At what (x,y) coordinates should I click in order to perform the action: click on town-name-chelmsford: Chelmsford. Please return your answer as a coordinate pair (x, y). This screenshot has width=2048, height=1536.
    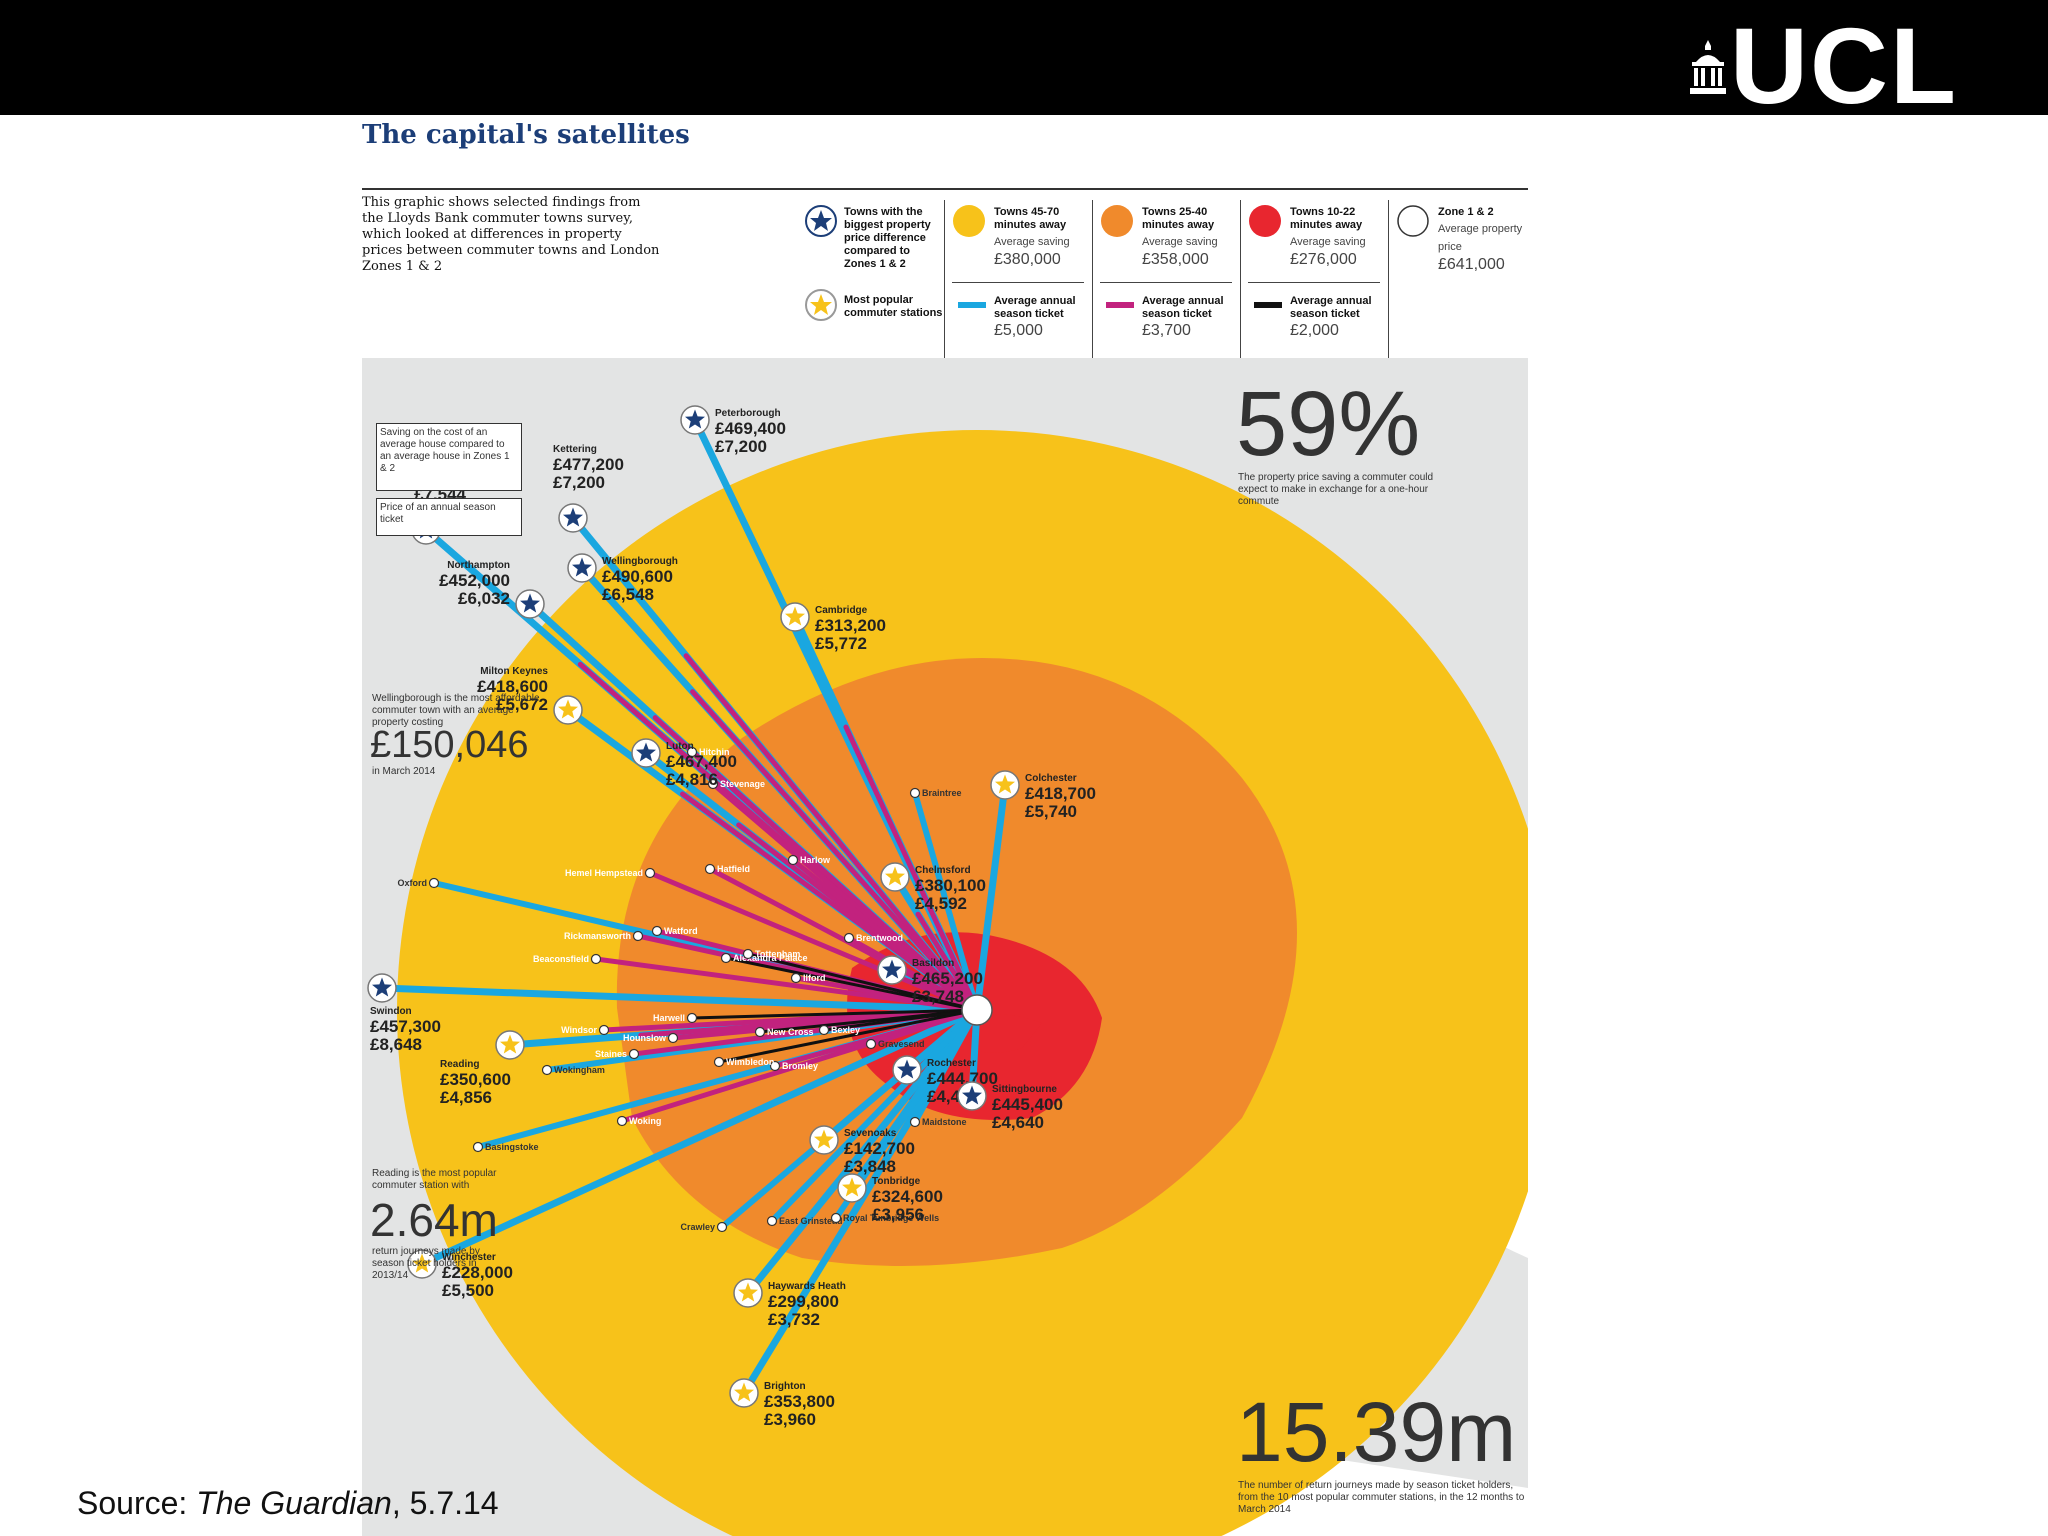
    Looking at the image, I should click on (943, 870).